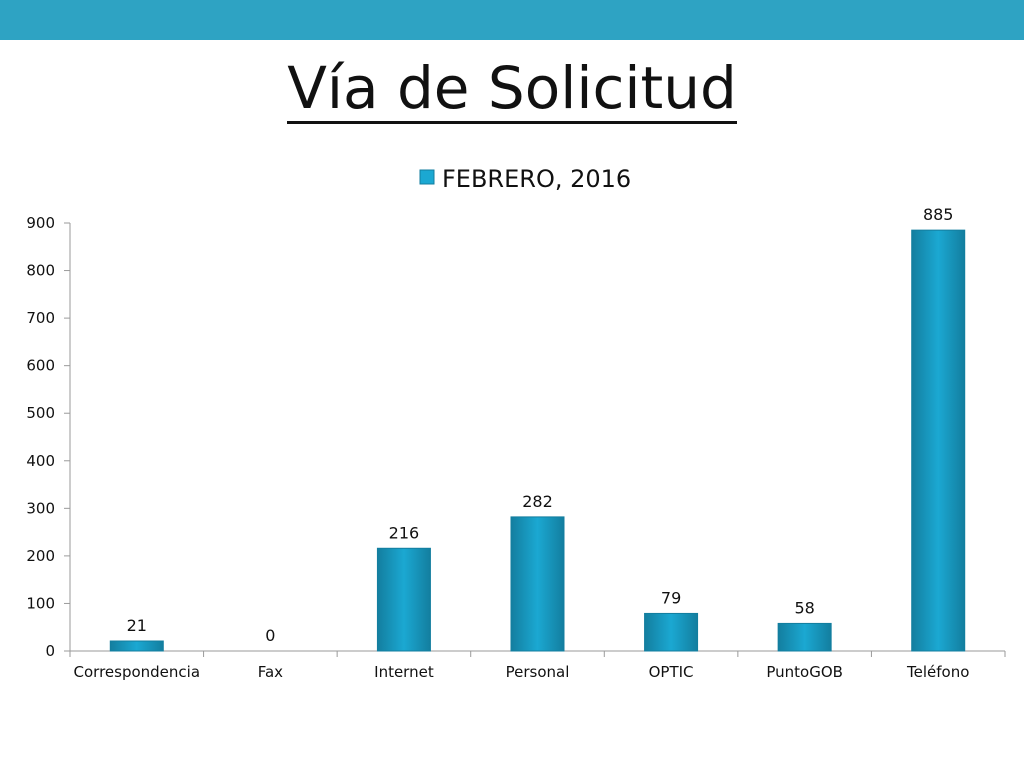  I want to click on x-tick-label: Correspondencia, so click(137, 672).